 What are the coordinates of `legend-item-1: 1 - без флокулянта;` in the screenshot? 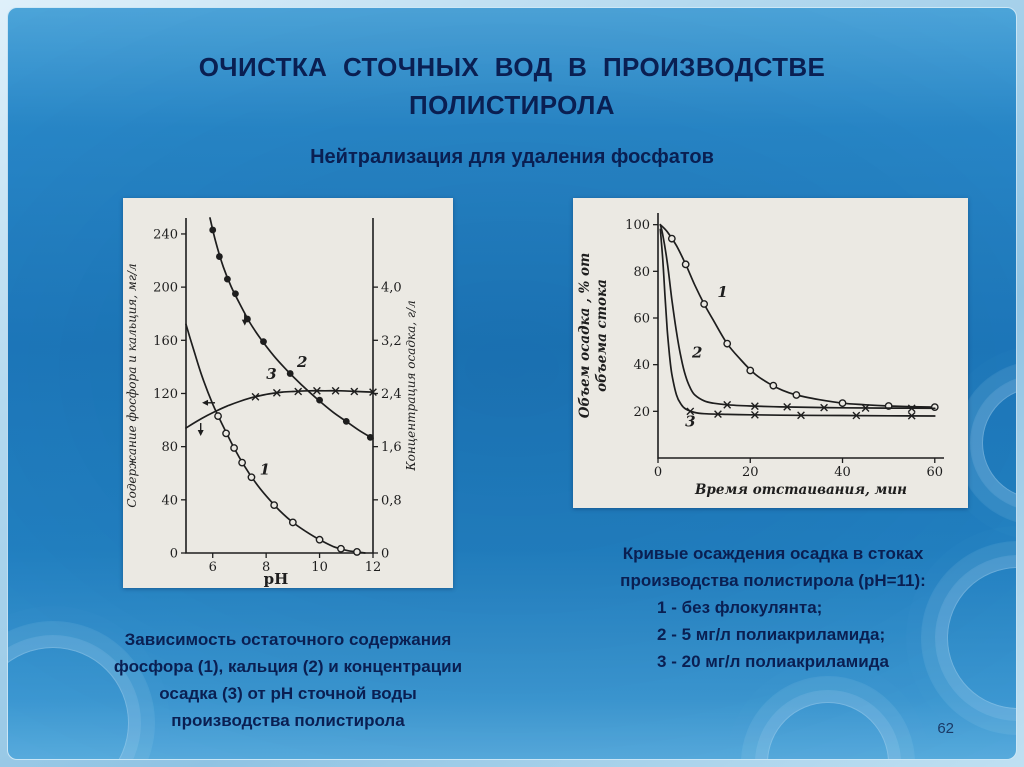 It's located at (740, 607).